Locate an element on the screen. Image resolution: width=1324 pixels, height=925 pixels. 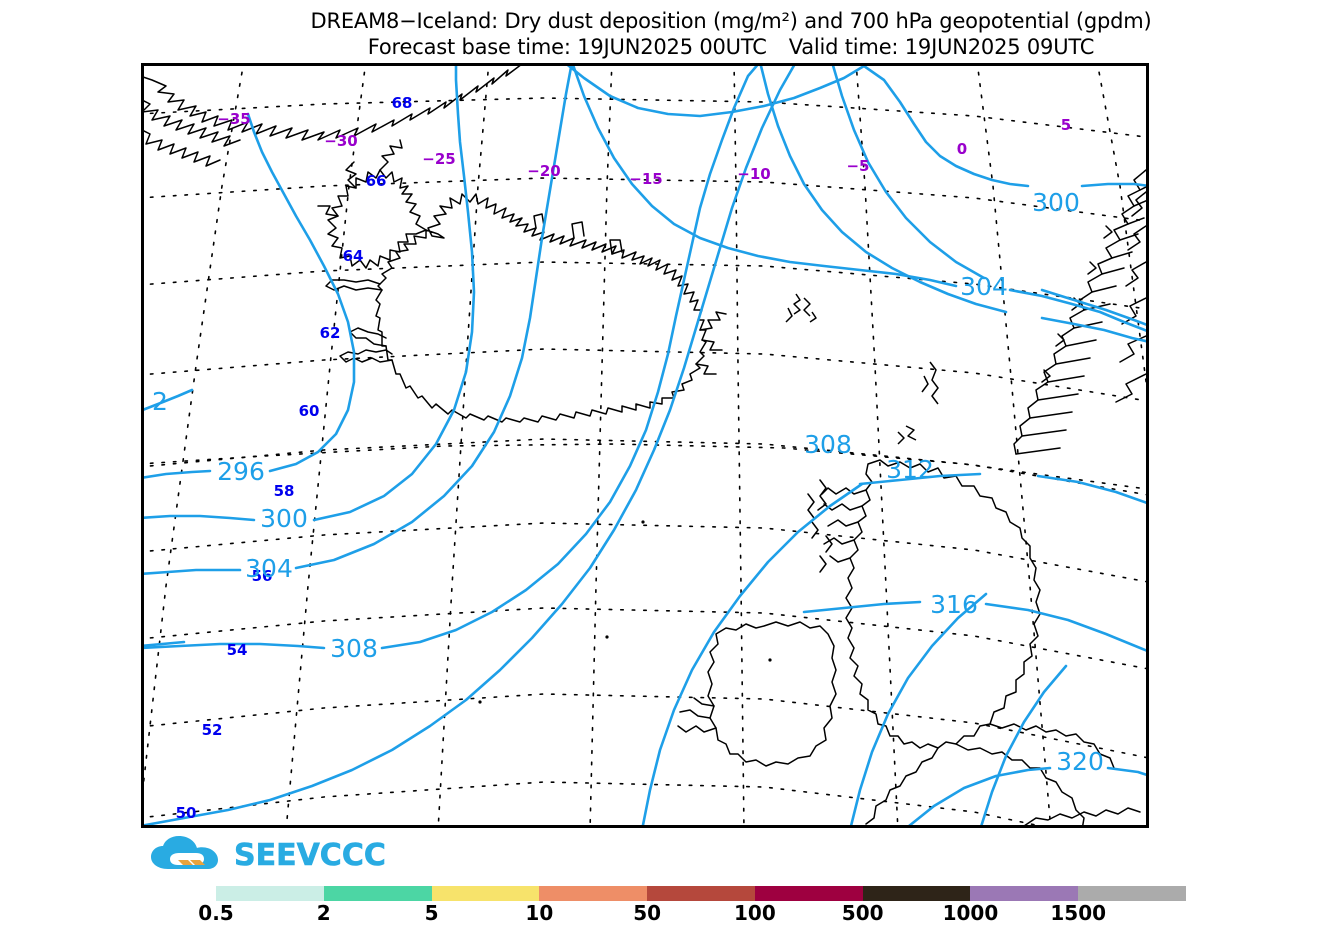
svg-text: 50 is located at coordinates (186, 813).